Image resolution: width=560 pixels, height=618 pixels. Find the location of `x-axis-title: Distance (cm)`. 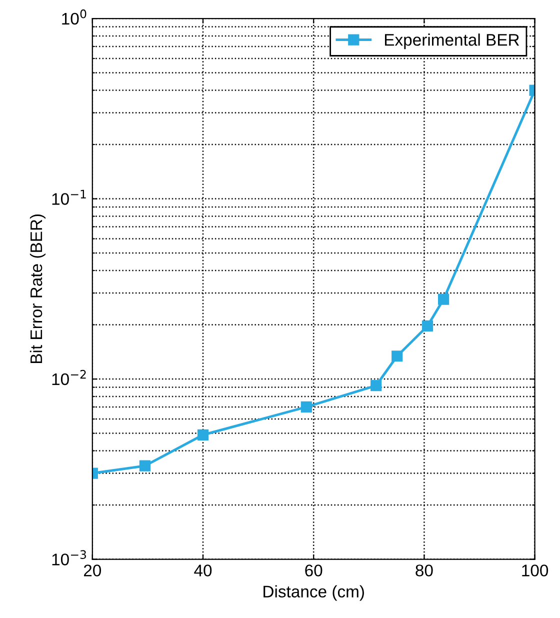

x-axis-title: Distance (cm) is located at coordinates (314, 593).